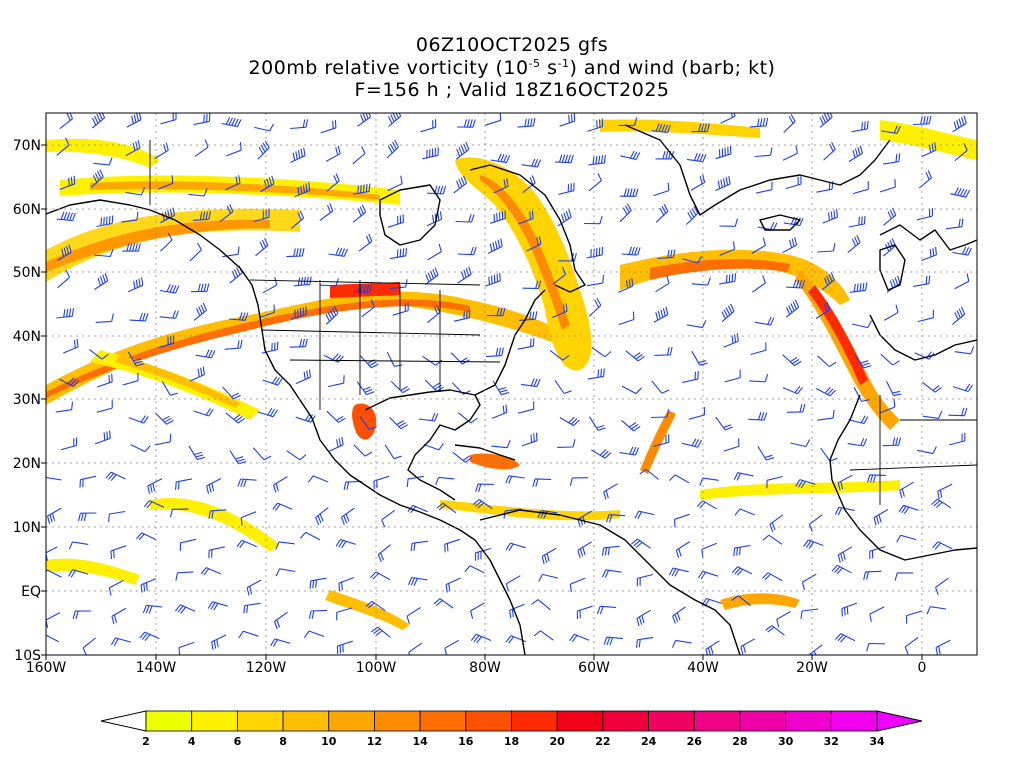 The image size is (1024, 768). Describe the element at coordinates (376, 668) in the screenshot. I see `lon-label-100w: 100W` at that location.